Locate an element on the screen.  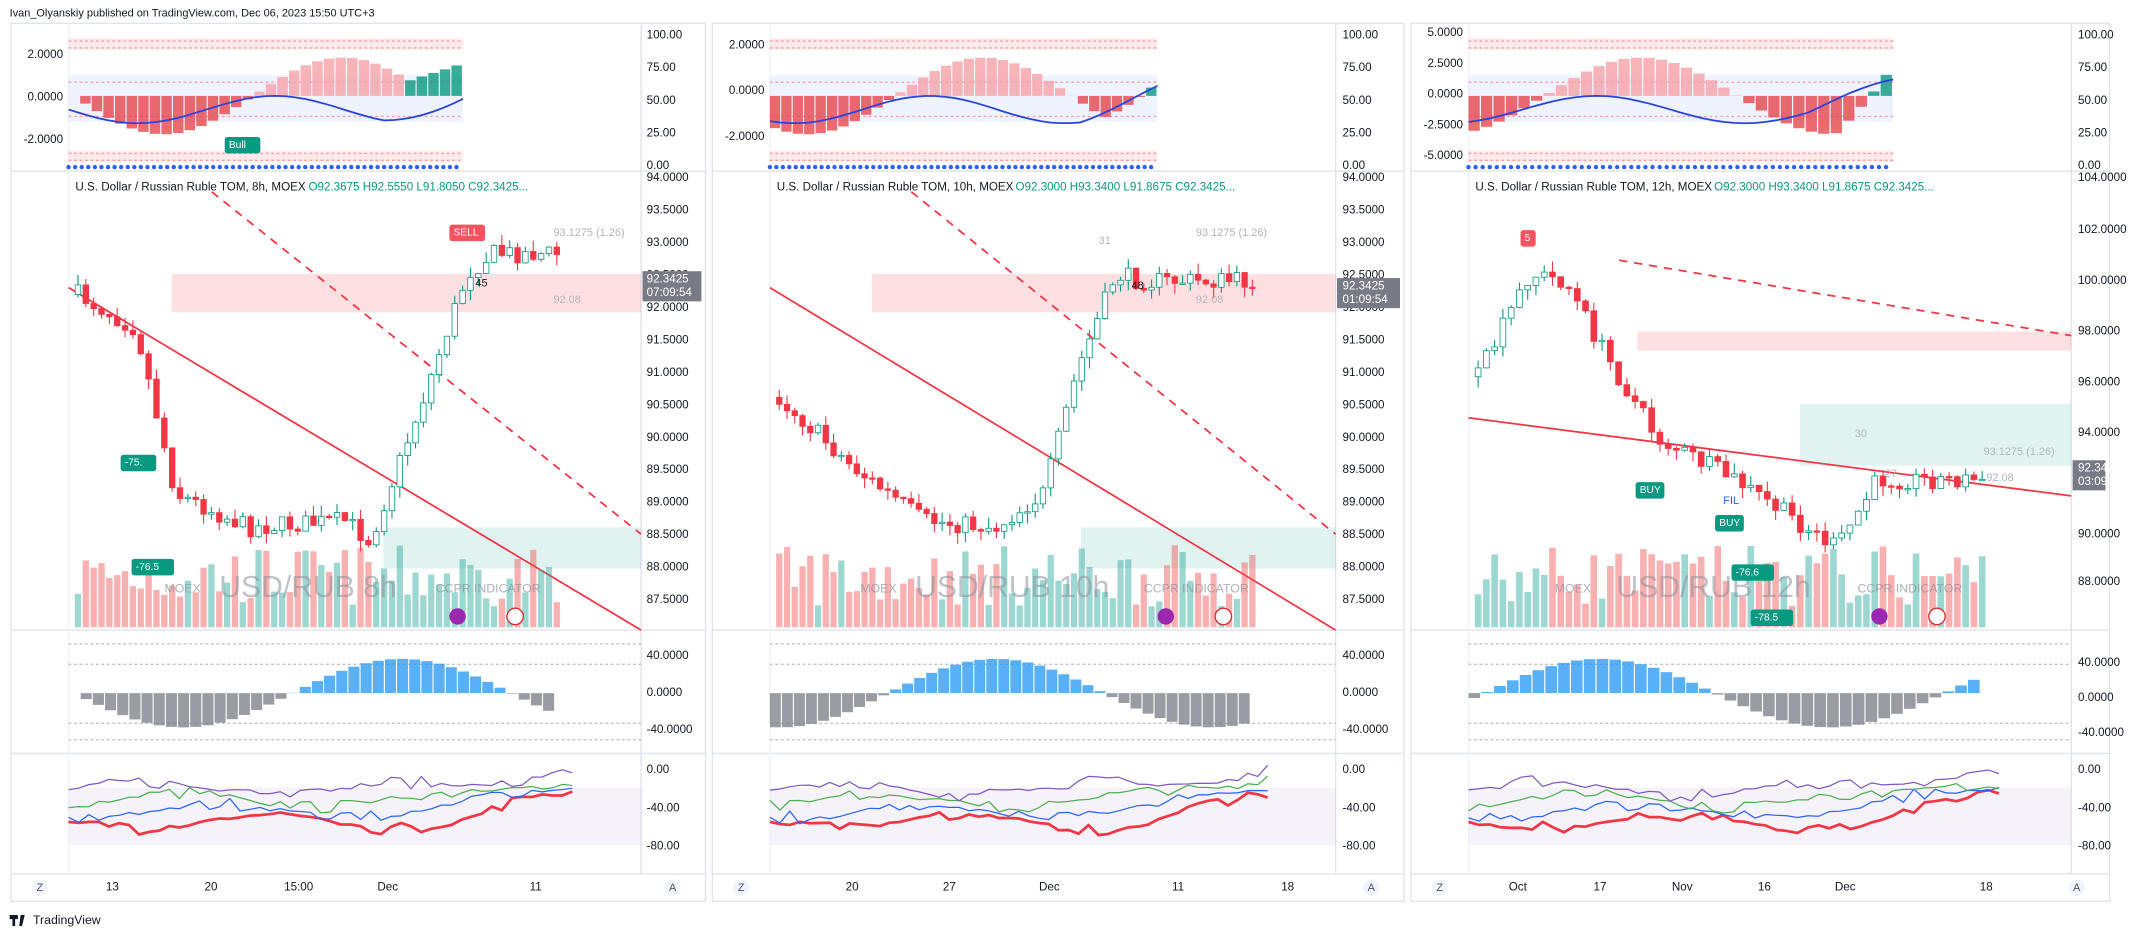
footer-brand: TradingView is located at coordinates (67, 920).